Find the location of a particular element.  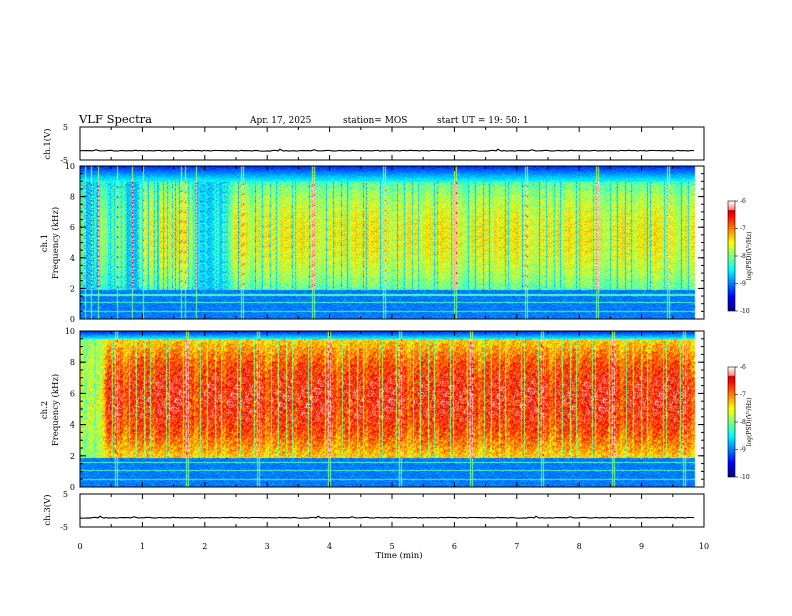

xtick-label: 0 is located at coordinates (79, 546).